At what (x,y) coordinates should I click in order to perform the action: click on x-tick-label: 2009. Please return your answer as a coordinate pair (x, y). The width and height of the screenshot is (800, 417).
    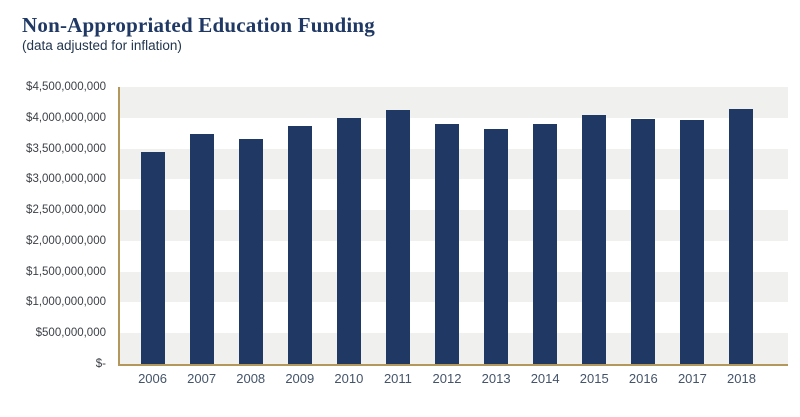
    Looking at the image, I should click on (300, 378).